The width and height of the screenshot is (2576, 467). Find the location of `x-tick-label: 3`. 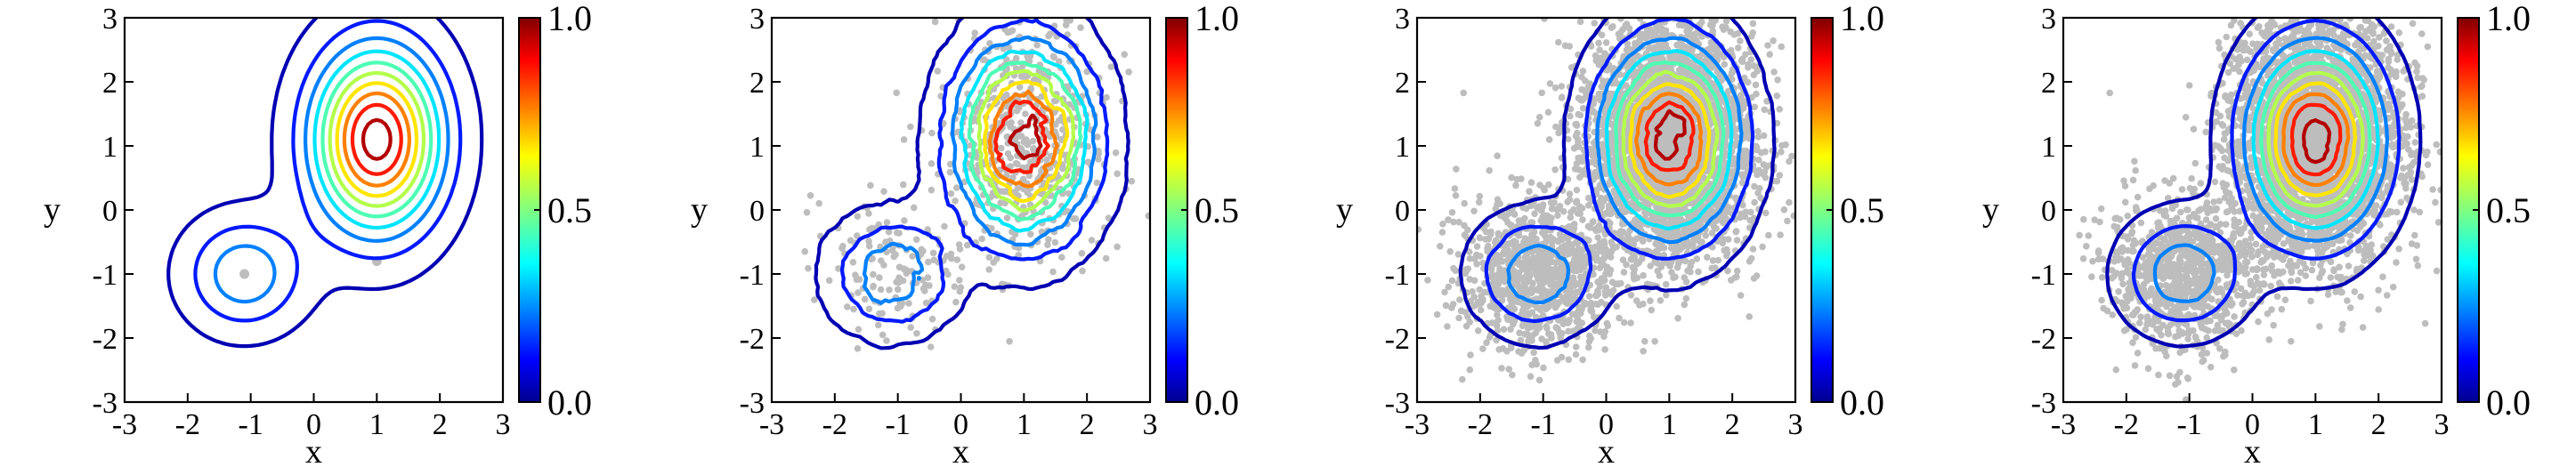

x-tick-label: 3 is located at coordinates (504, 424).